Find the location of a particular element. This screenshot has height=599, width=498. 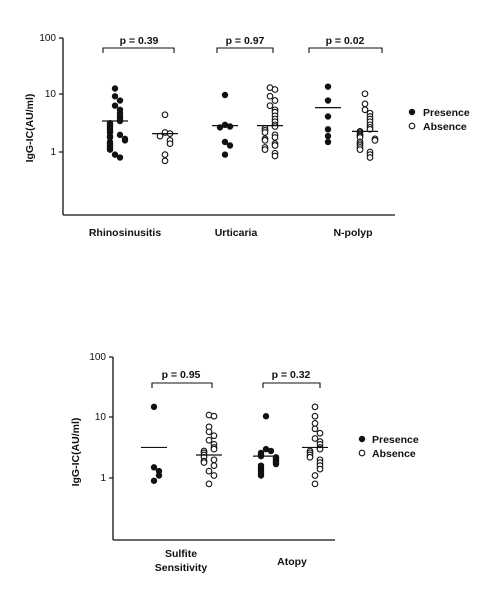

data-points-top is located at coordinates (240, 124).